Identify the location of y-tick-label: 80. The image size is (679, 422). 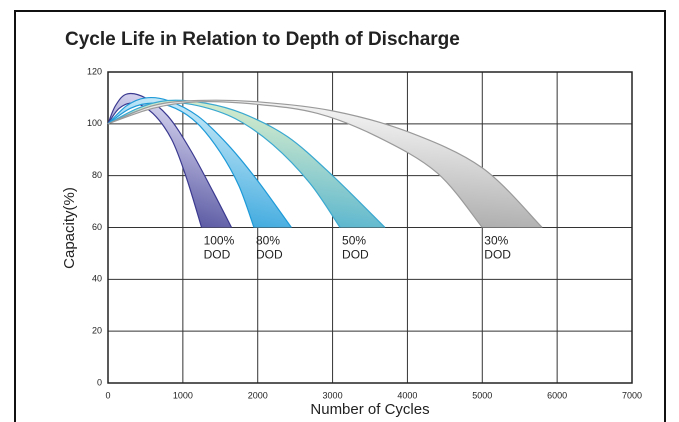
(97, 175).